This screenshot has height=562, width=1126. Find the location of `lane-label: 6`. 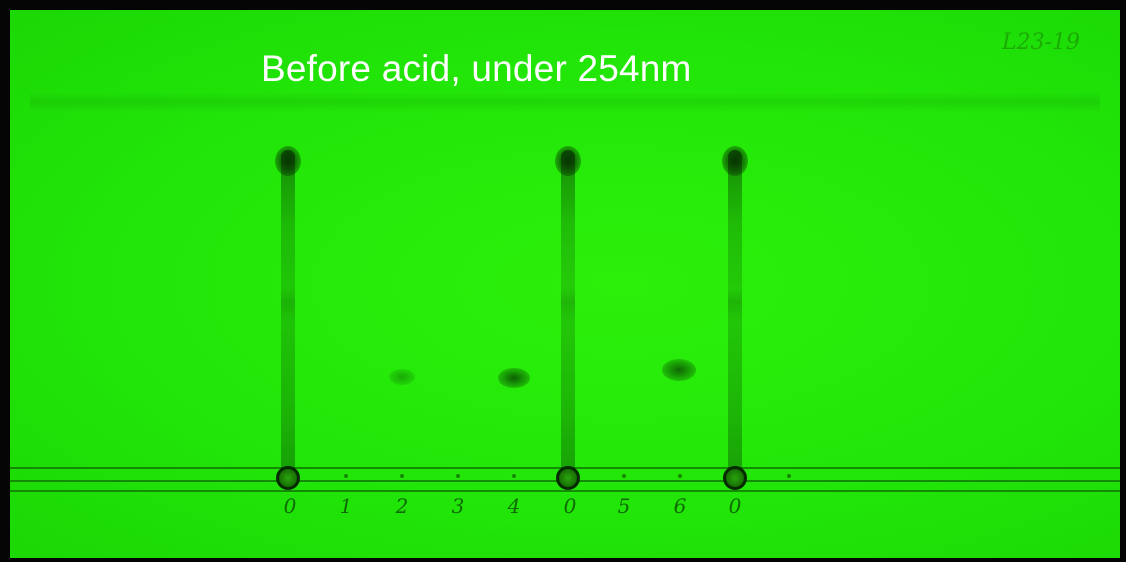

lane-label: 6 is located at coordinates (680, 506).